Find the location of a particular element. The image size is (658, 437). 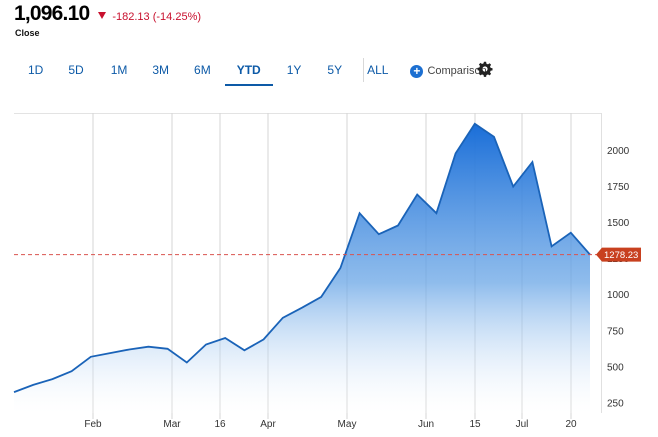

x-tick-label: May is located at coordinates (347, 424).